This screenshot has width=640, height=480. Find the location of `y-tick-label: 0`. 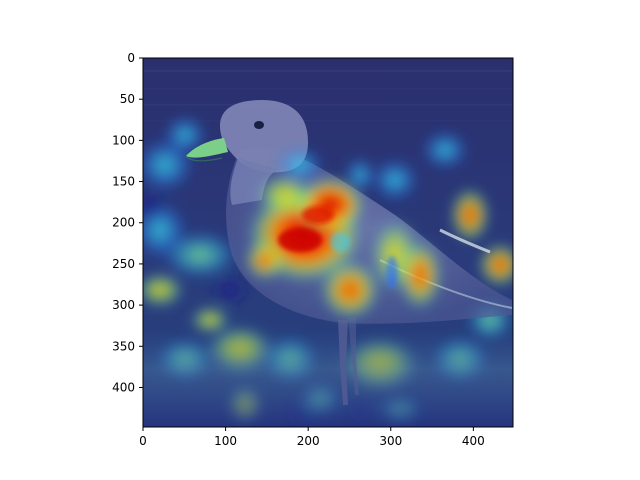

y-tick-label: 0 is located at coordinates (131, 58).